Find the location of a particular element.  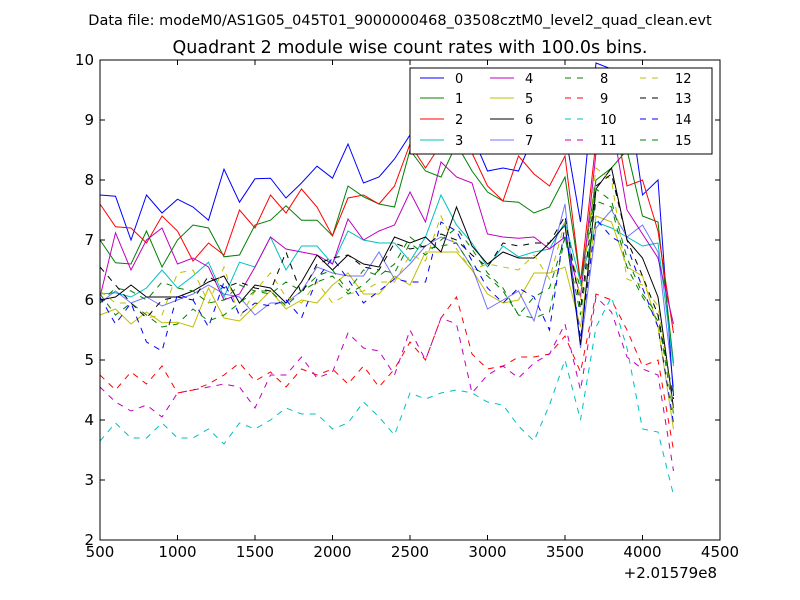

x-tick-label: 2000 is located at coordinates (332, 552).